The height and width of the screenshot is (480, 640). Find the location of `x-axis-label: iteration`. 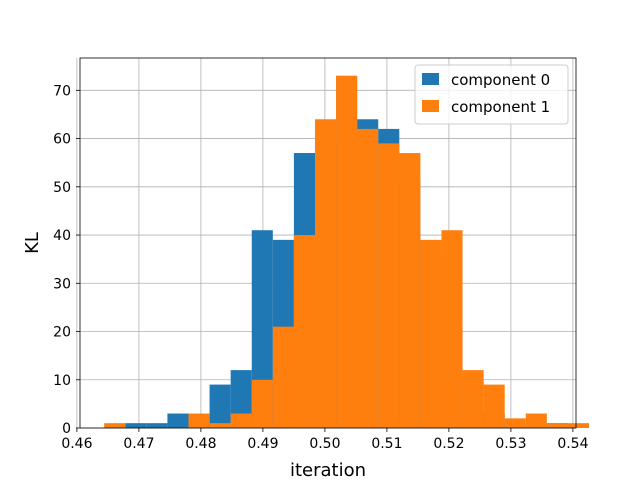

x-axis-label: iteration is located at coordinates (328, 470).